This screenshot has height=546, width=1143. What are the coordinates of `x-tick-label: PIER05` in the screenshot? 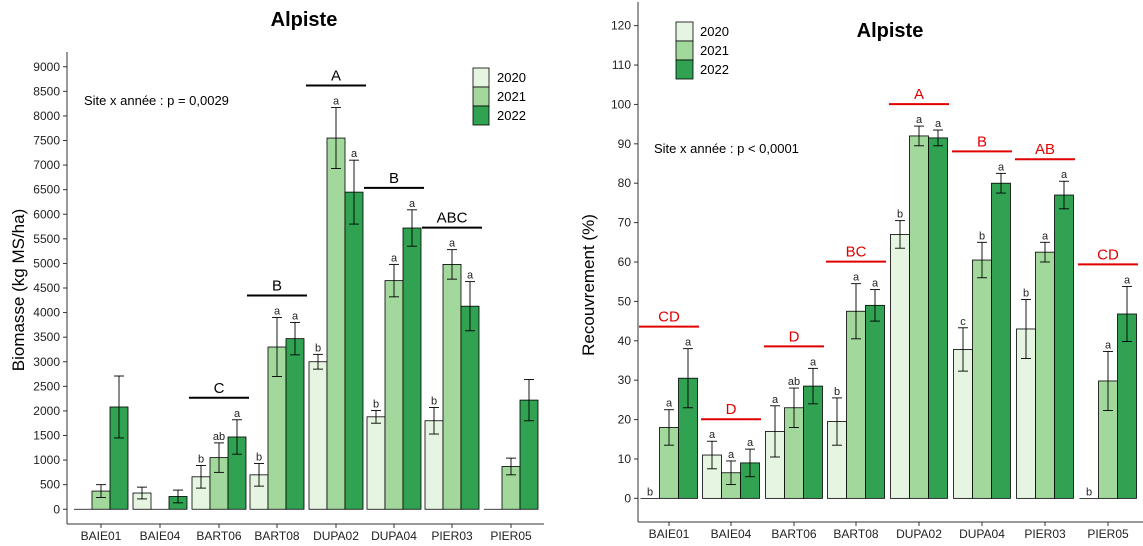 It's located at (1108, 534).